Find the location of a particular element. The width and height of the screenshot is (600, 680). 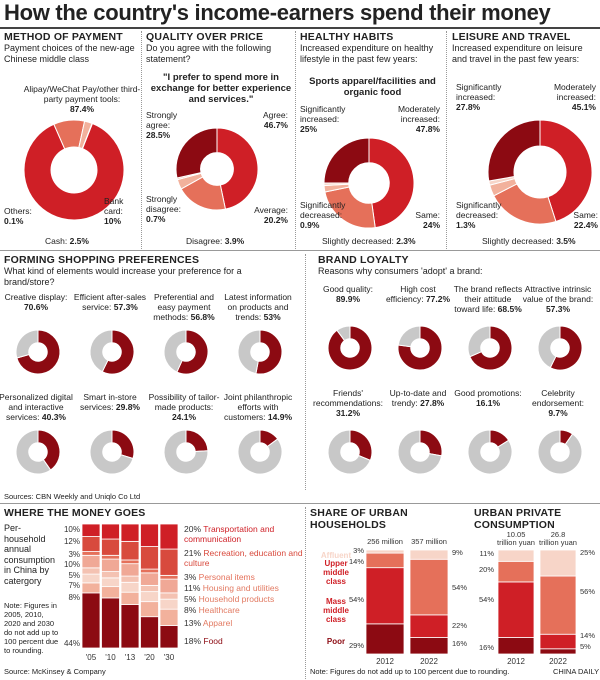

chart-label: 29% is located at coordinates (356, 645).